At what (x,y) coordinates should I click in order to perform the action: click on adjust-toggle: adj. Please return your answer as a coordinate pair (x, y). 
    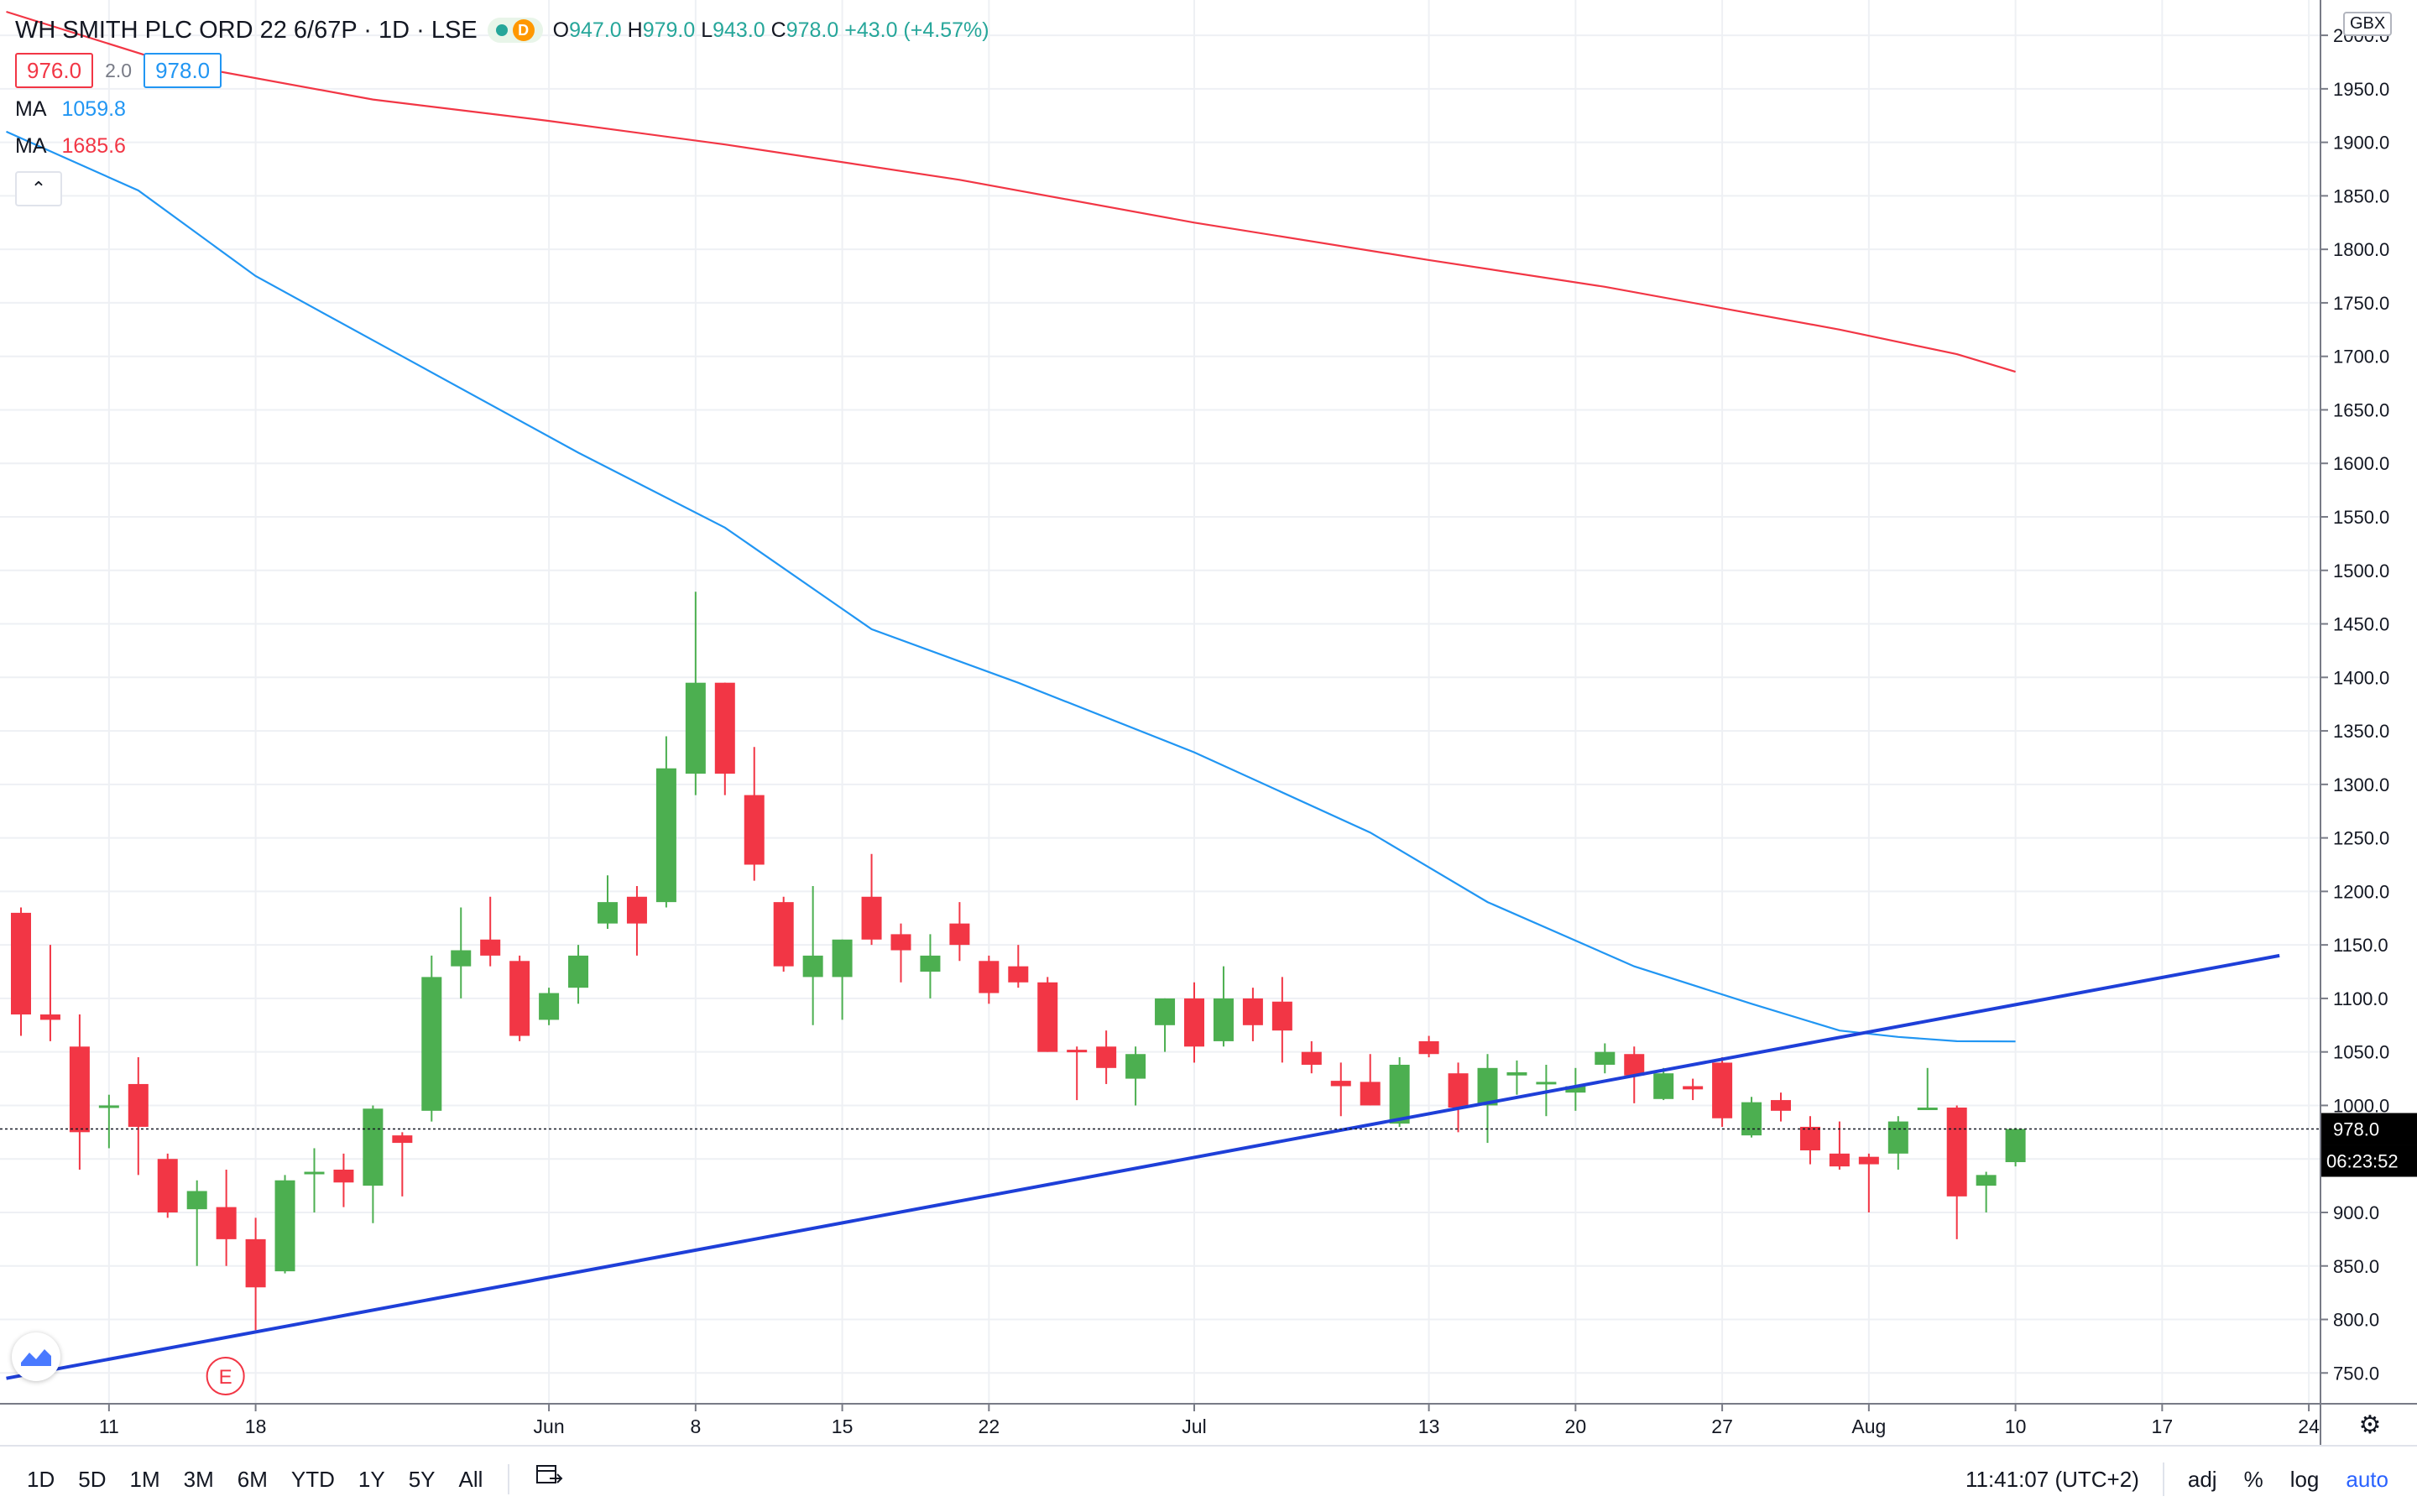
    Looking at the image, I should click on (2202, 1479).